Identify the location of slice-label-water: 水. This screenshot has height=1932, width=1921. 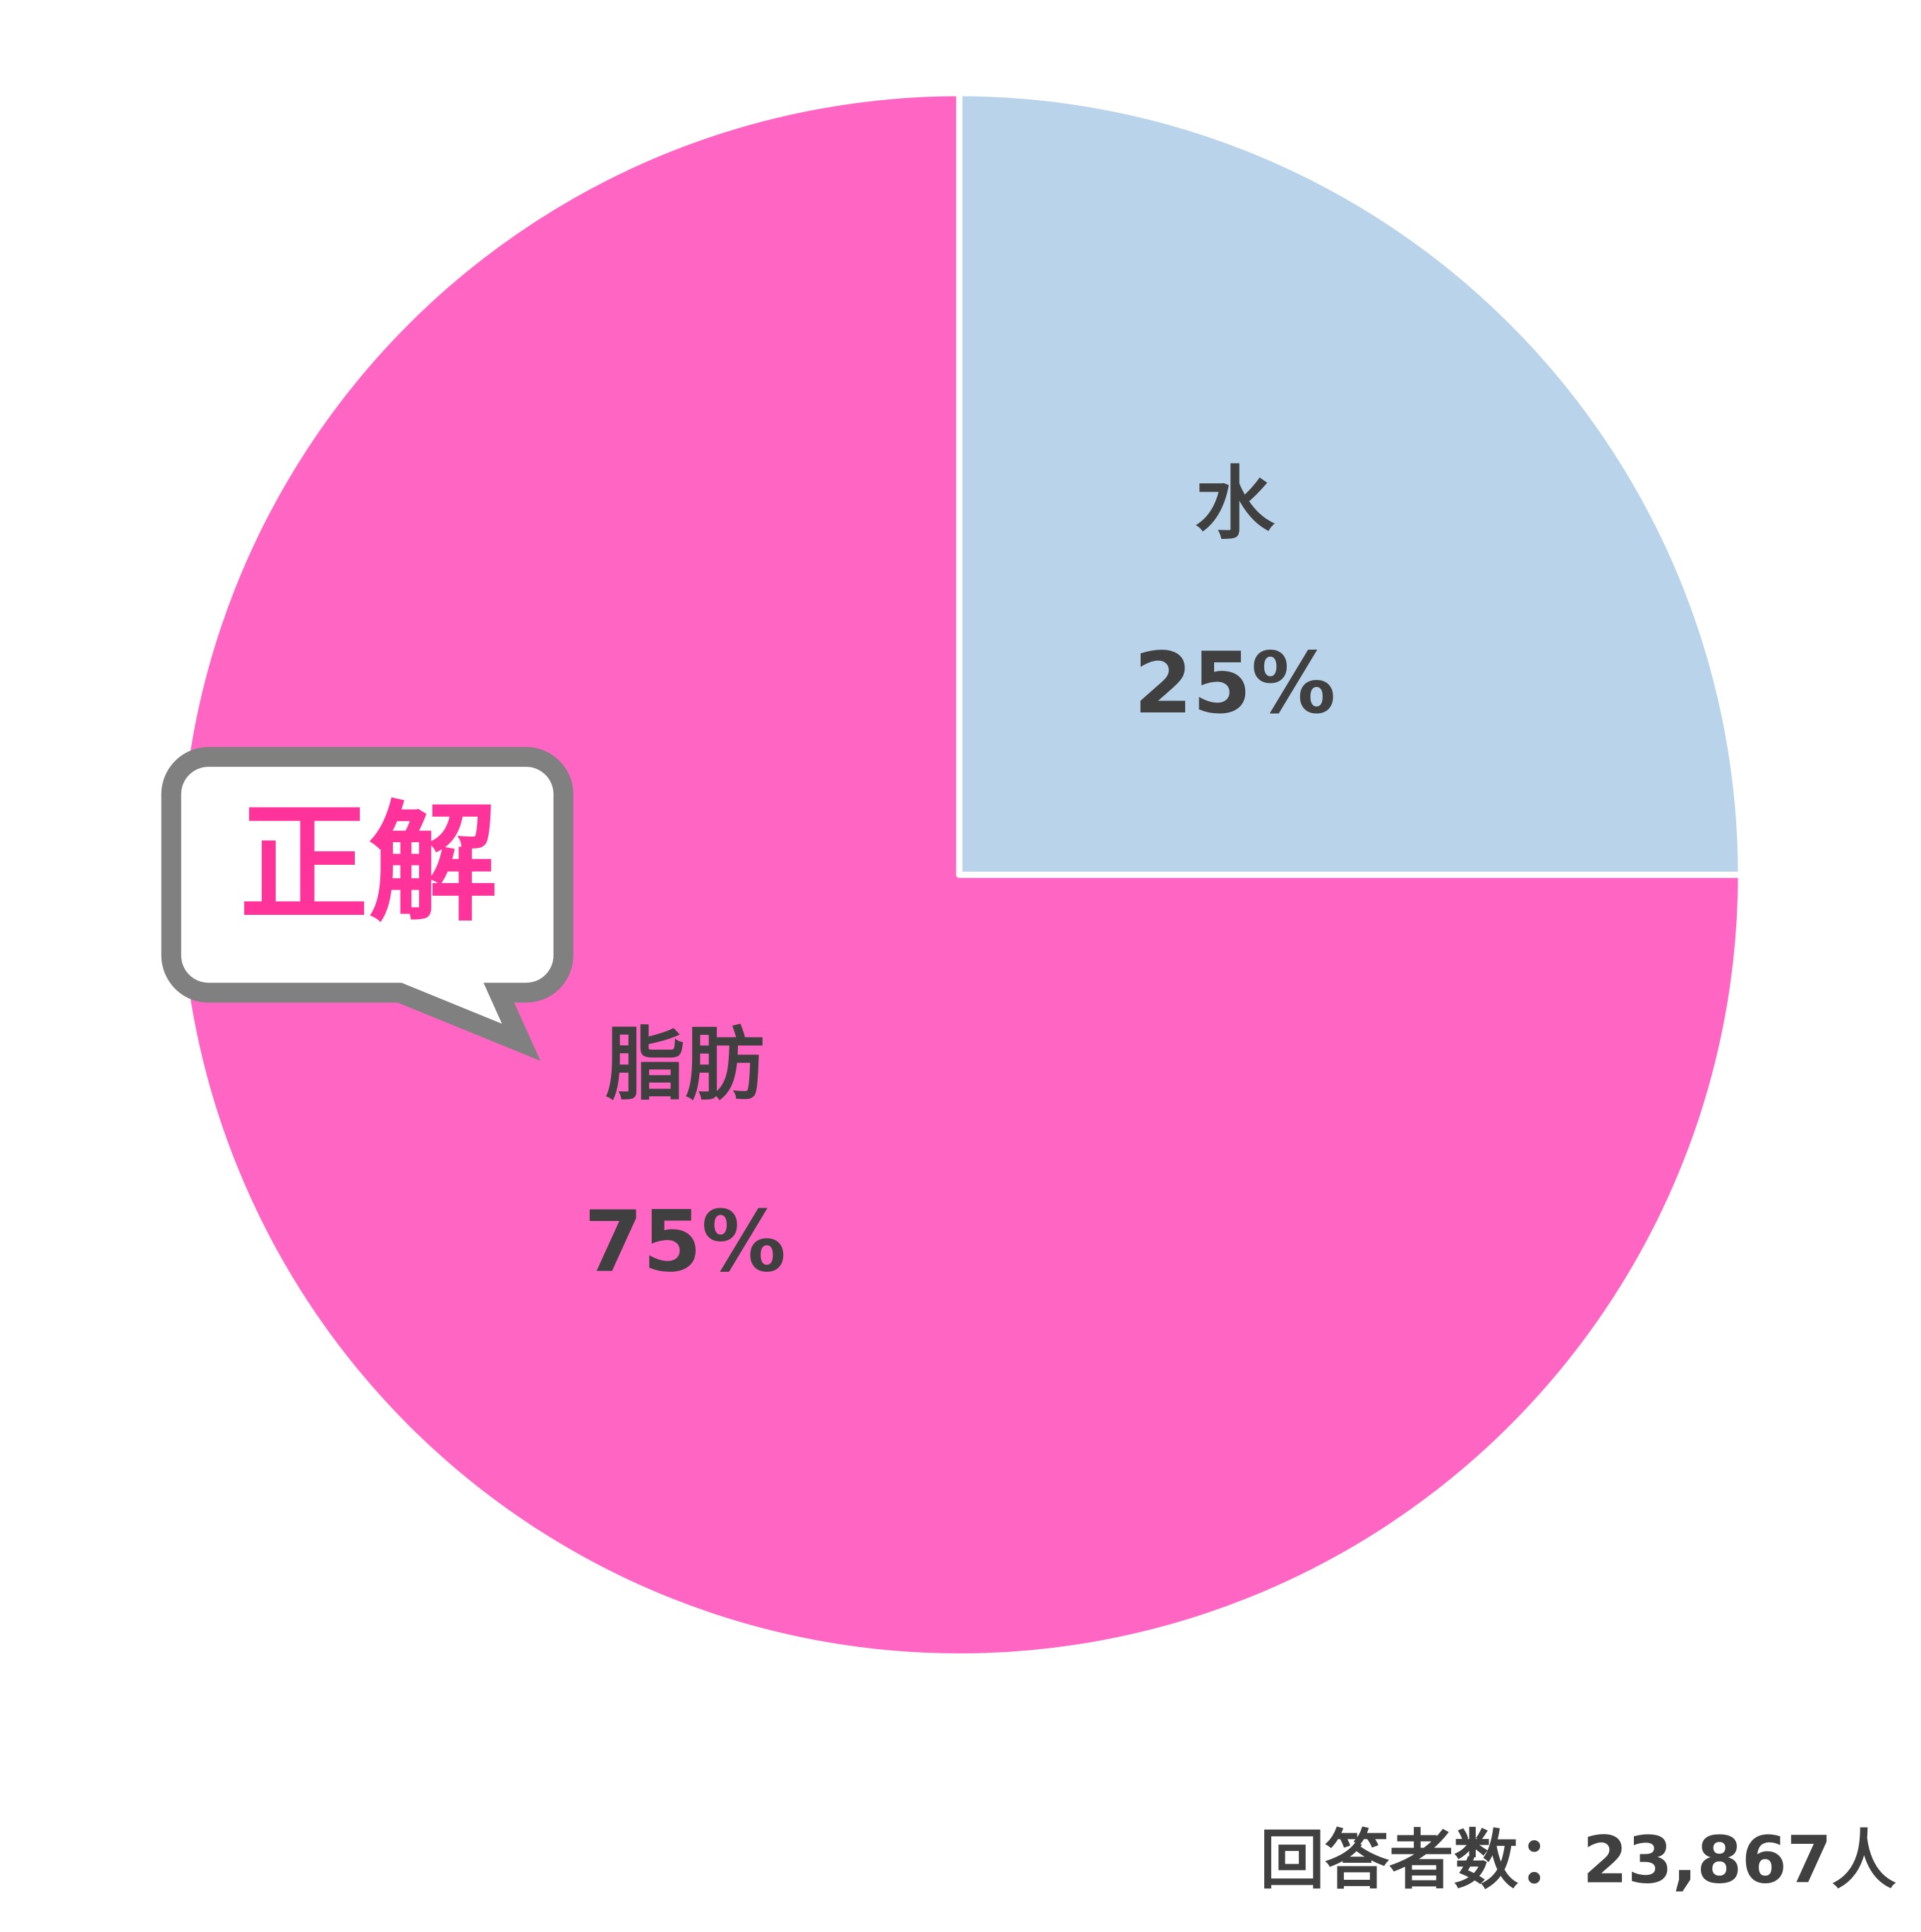
(1235, 504).